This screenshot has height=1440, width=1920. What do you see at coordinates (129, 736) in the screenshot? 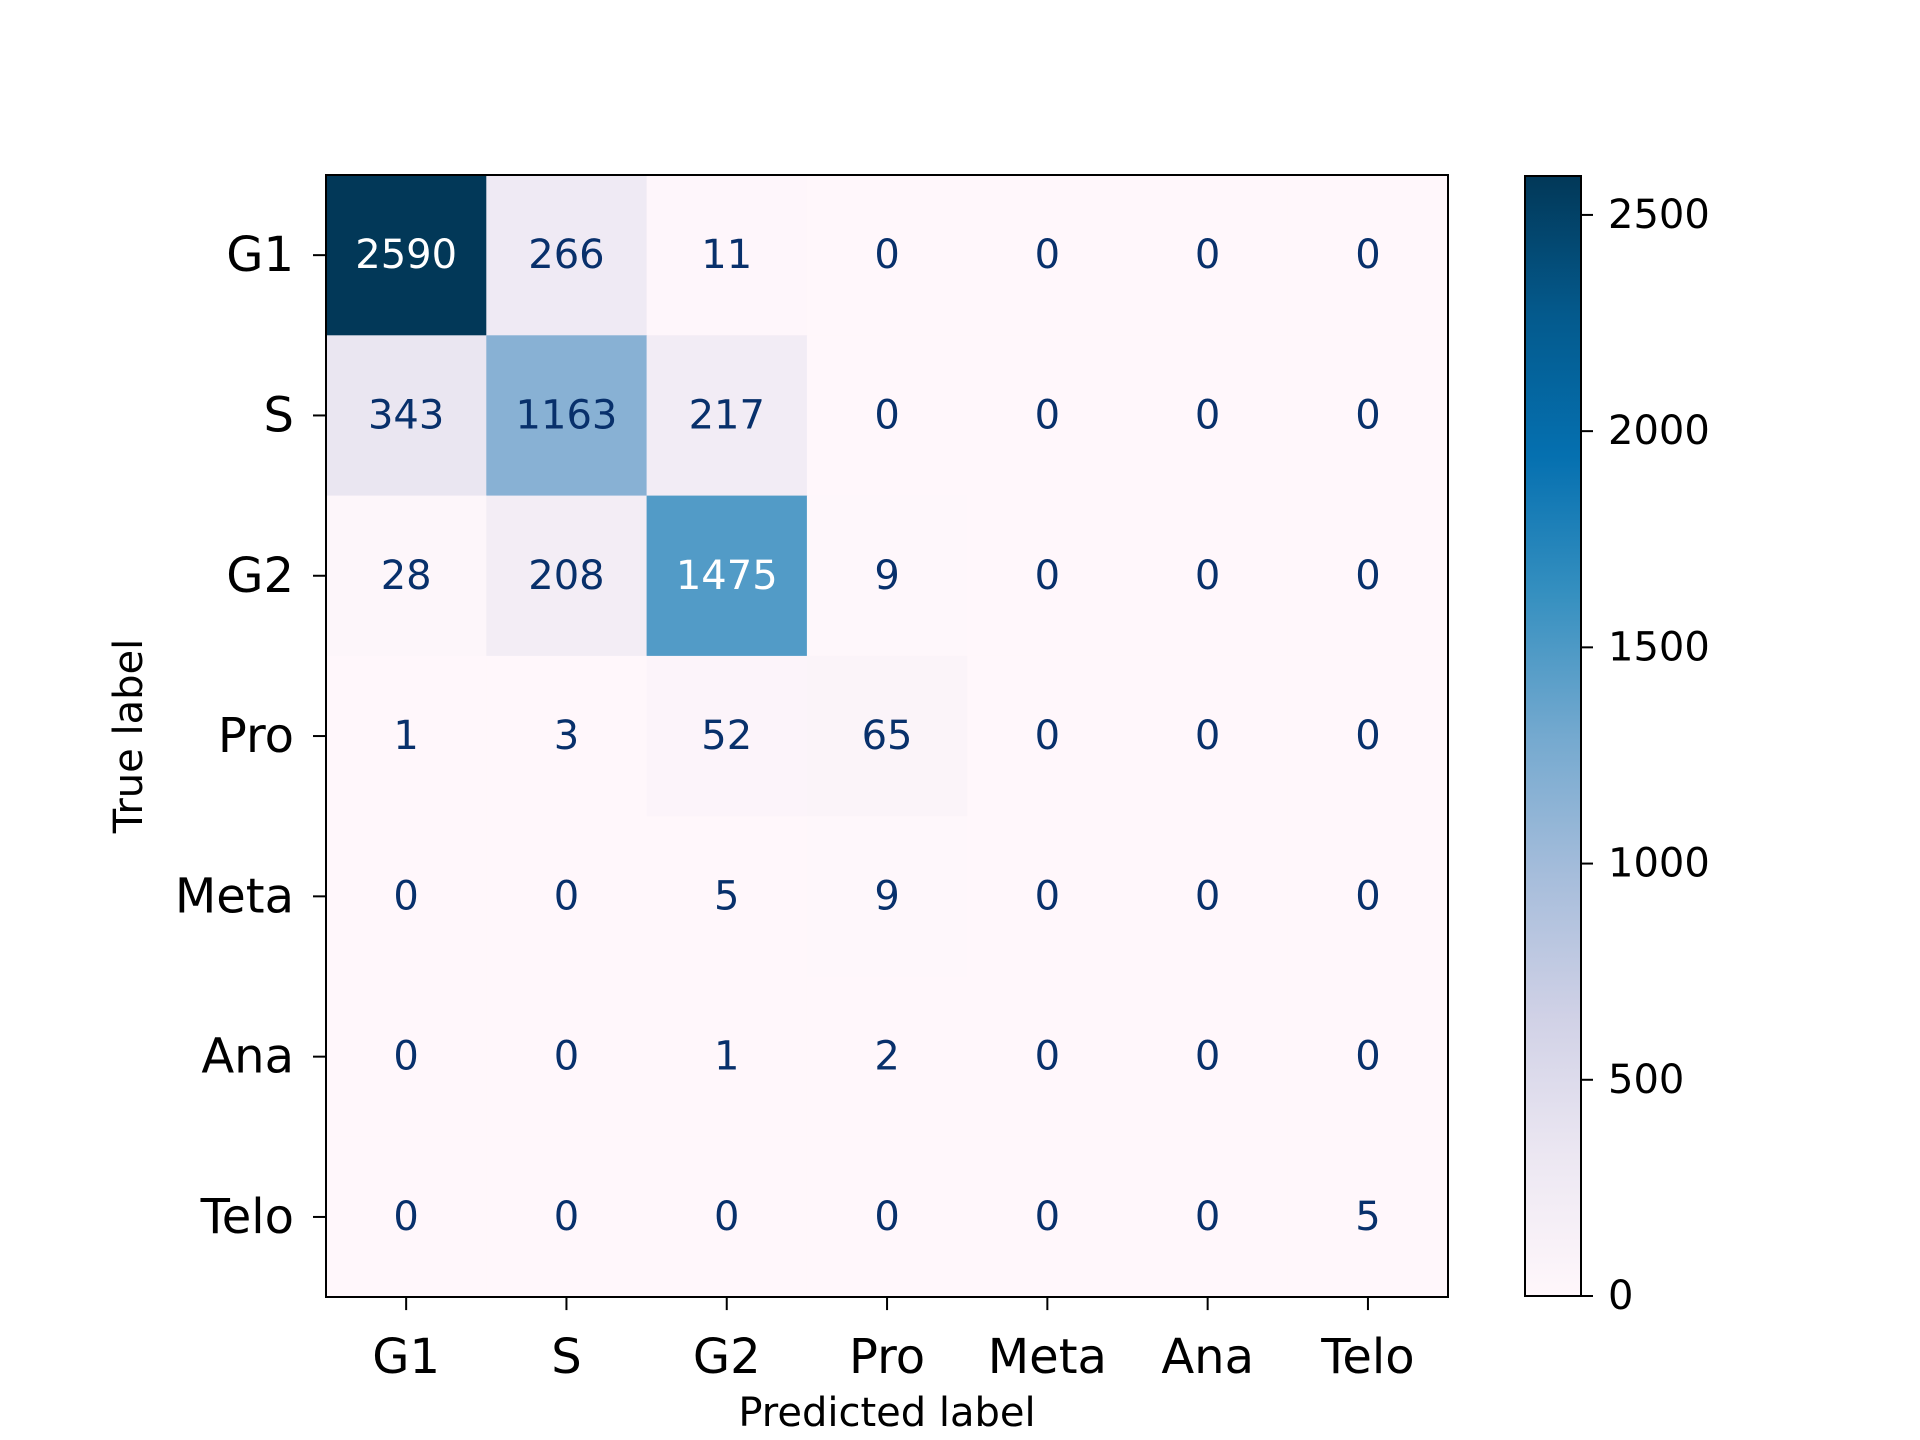
I see `y-axis-label: True label` at bounding box center [129, 736].